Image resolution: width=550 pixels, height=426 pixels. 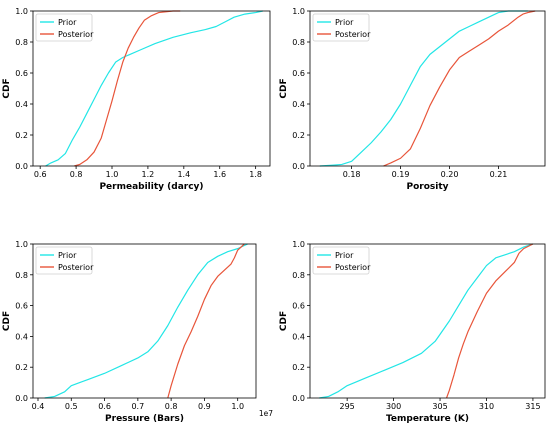 I want to click on x-tick-label: 1.6, so click(x=219, y=174).